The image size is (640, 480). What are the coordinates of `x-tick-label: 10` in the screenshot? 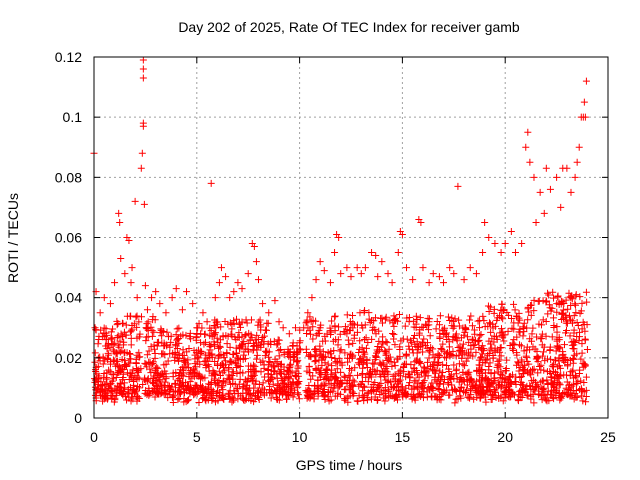 It's located at (300, 437).